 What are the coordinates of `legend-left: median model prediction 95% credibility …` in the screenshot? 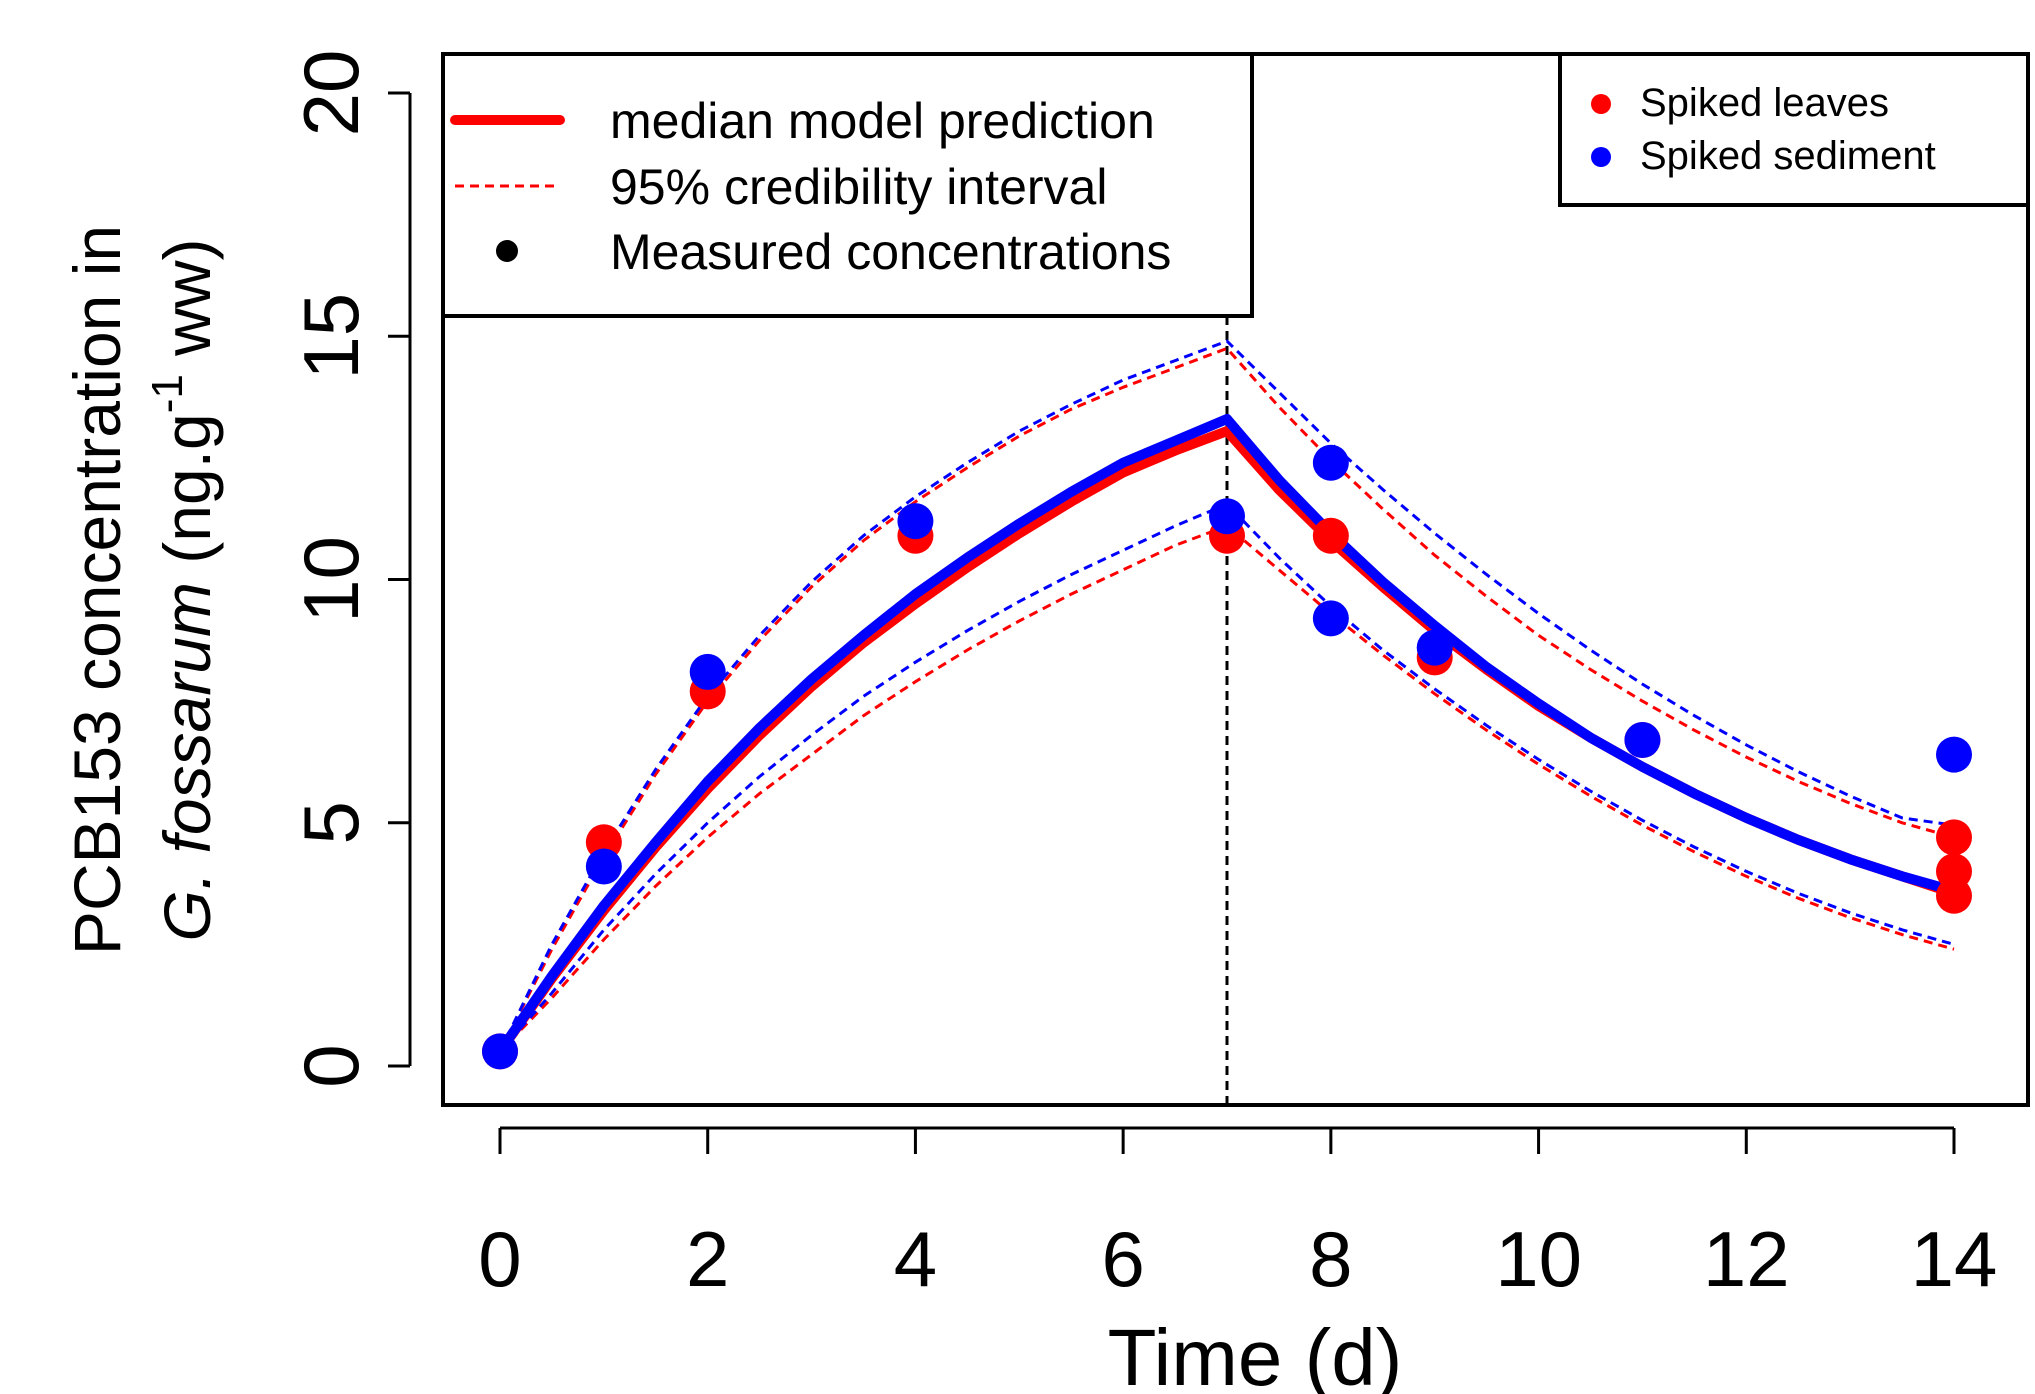 It's located at (847, 185).